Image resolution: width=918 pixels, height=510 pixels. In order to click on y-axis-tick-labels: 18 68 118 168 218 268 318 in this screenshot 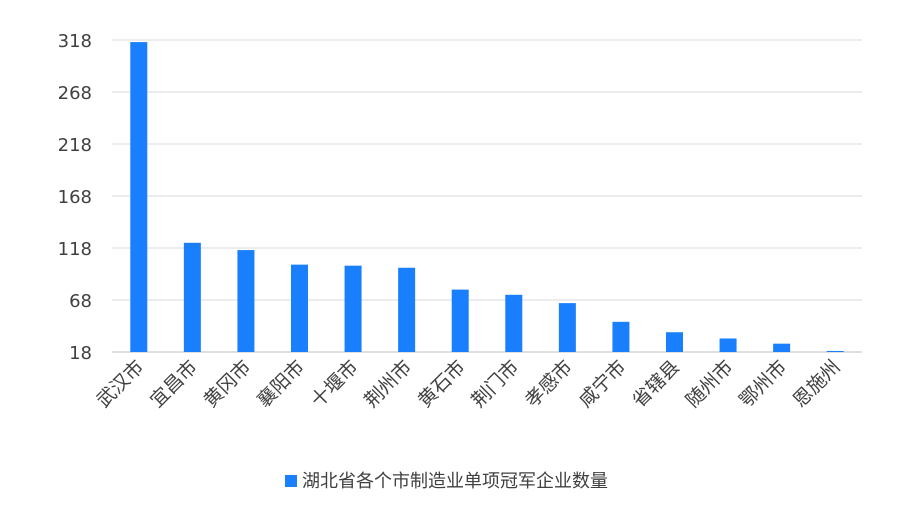, I will do `click(75, 197)`.